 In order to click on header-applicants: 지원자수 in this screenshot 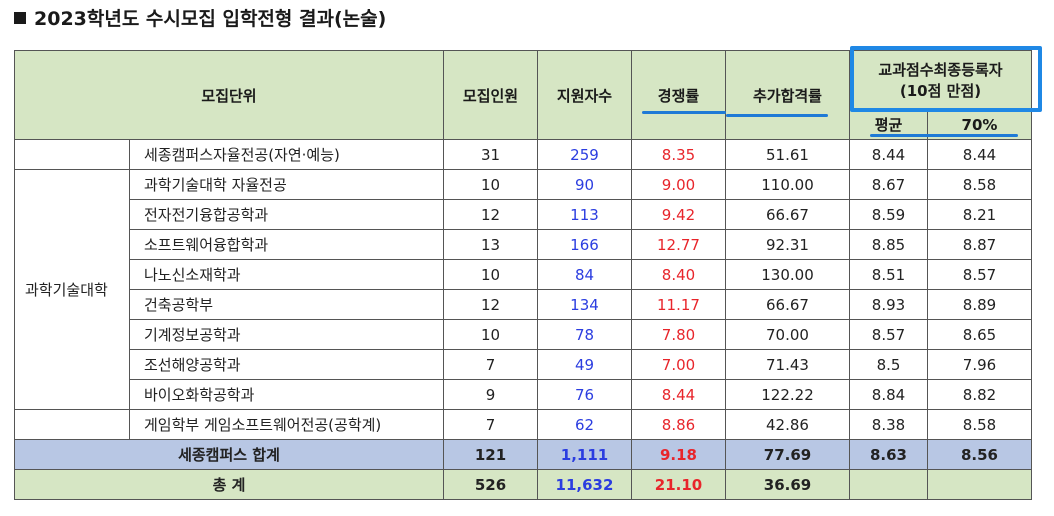, I will do `click(584, 95)`.